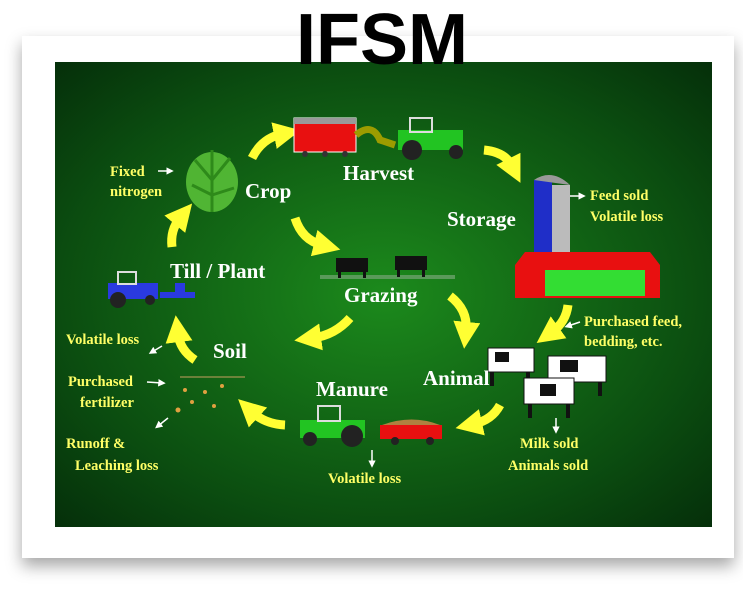 The height and width of the screenshot is (604, 743). Describe the element at coordinates (549, 444) in the screenshot. I see `note-line: Milk sold` at that location.